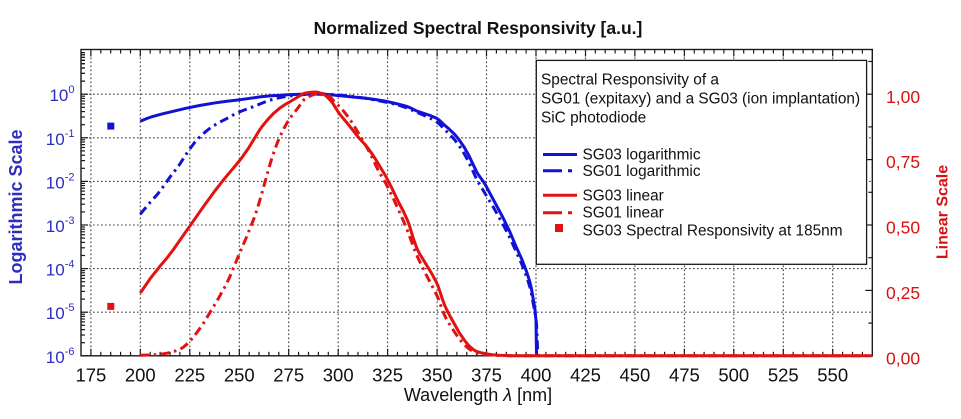 The height and width of the screenshot is (419, 961). I want to click on svg-text: 0,50, so click(903, 228).